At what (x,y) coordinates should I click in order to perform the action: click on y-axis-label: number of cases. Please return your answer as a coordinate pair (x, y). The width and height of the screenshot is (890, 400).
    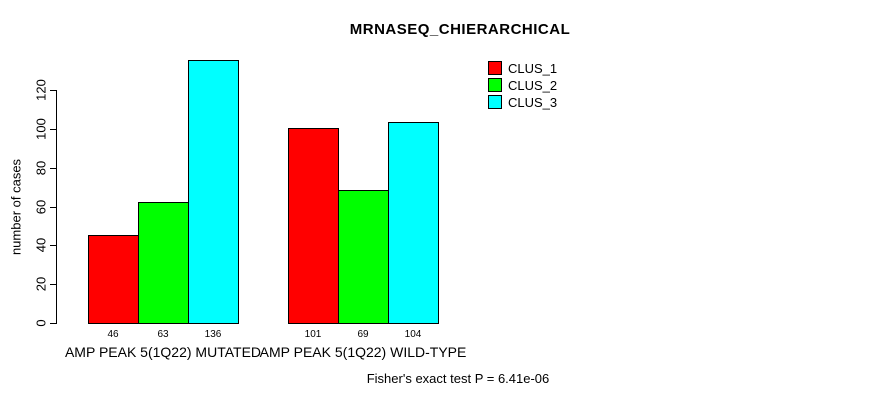
    Looking at the image, I should click on (16, 207).